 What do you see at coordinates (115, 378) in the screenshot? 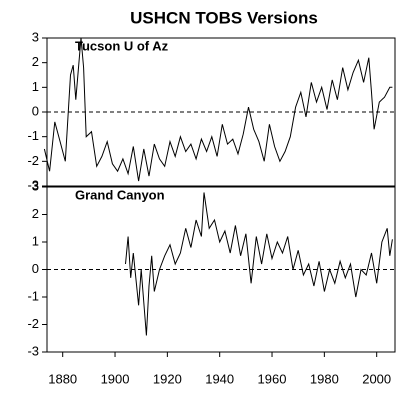
I see `x-tick-label: 1900` at bounding box center [115, 378].